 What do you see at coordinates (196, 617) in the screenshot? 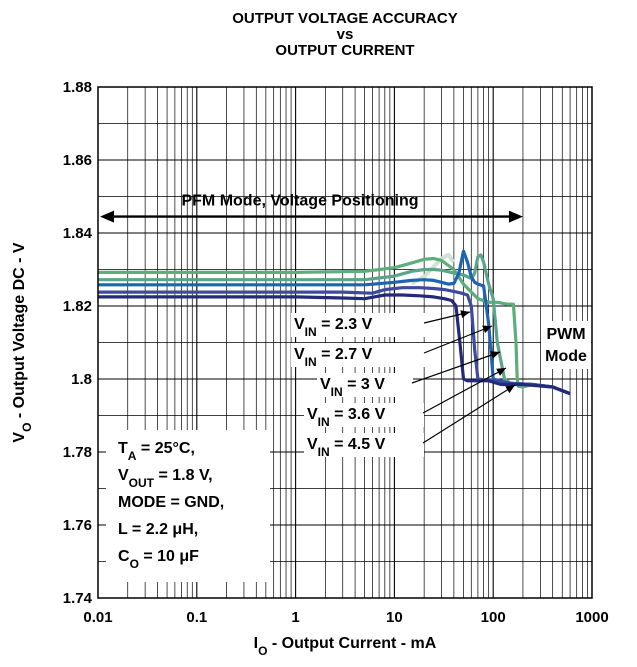
I see `x-tick-label: 0.1` at bounding box center [196, 617].